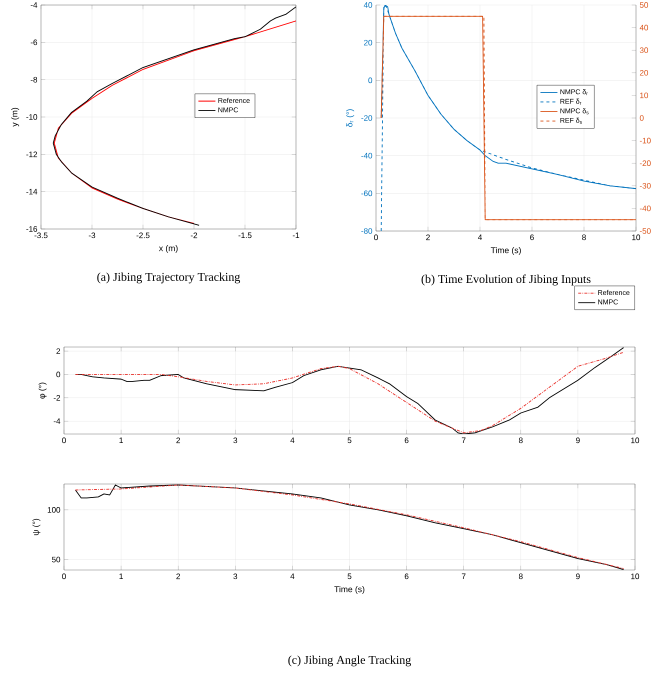 The image size is (657, 673). Describe the element at coordinates (42, 390) in the screenshot. I see `y-axis-title: φ (°)` at that location.